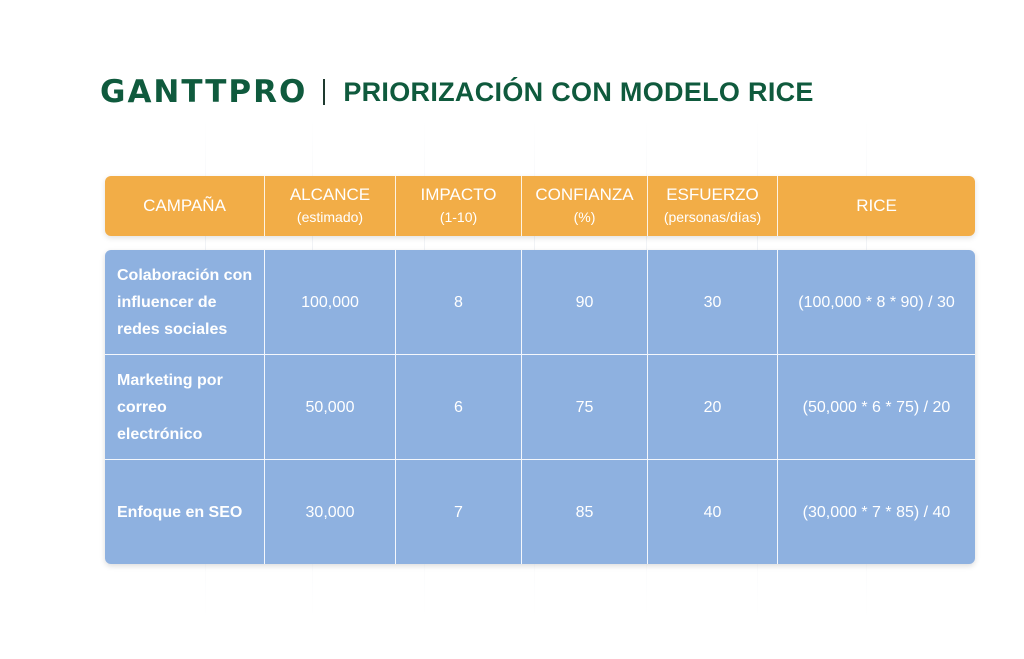 This screenshot has width=1024, height=659. Describe the element at coordinates (584, 194) in the screenshot. I see `column-header-label: CONFIANZA` at that location.